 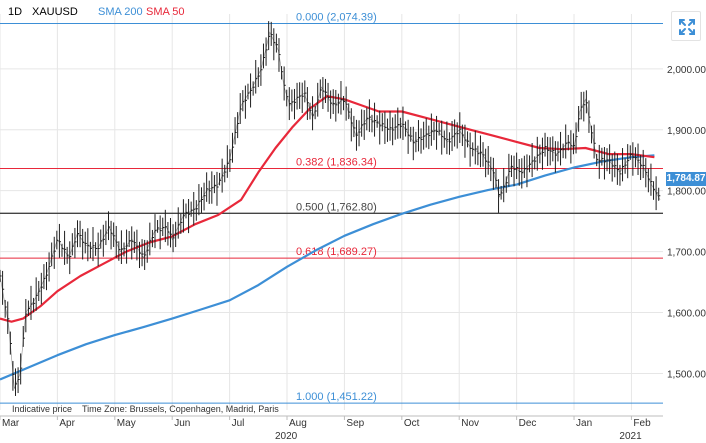 I want to click on x-year-label: 2021, so click(x=630, y=436).